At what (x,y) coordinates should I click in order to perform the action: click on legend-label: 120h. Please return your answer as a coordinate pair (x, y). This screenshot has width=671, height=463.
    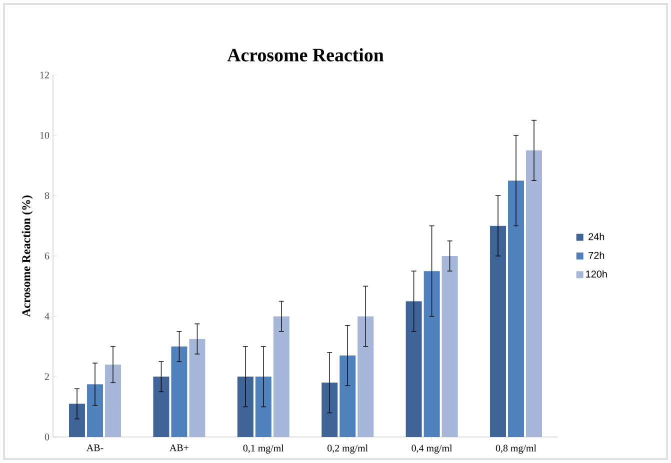
    Looking at the image, I should click on (596, 274).